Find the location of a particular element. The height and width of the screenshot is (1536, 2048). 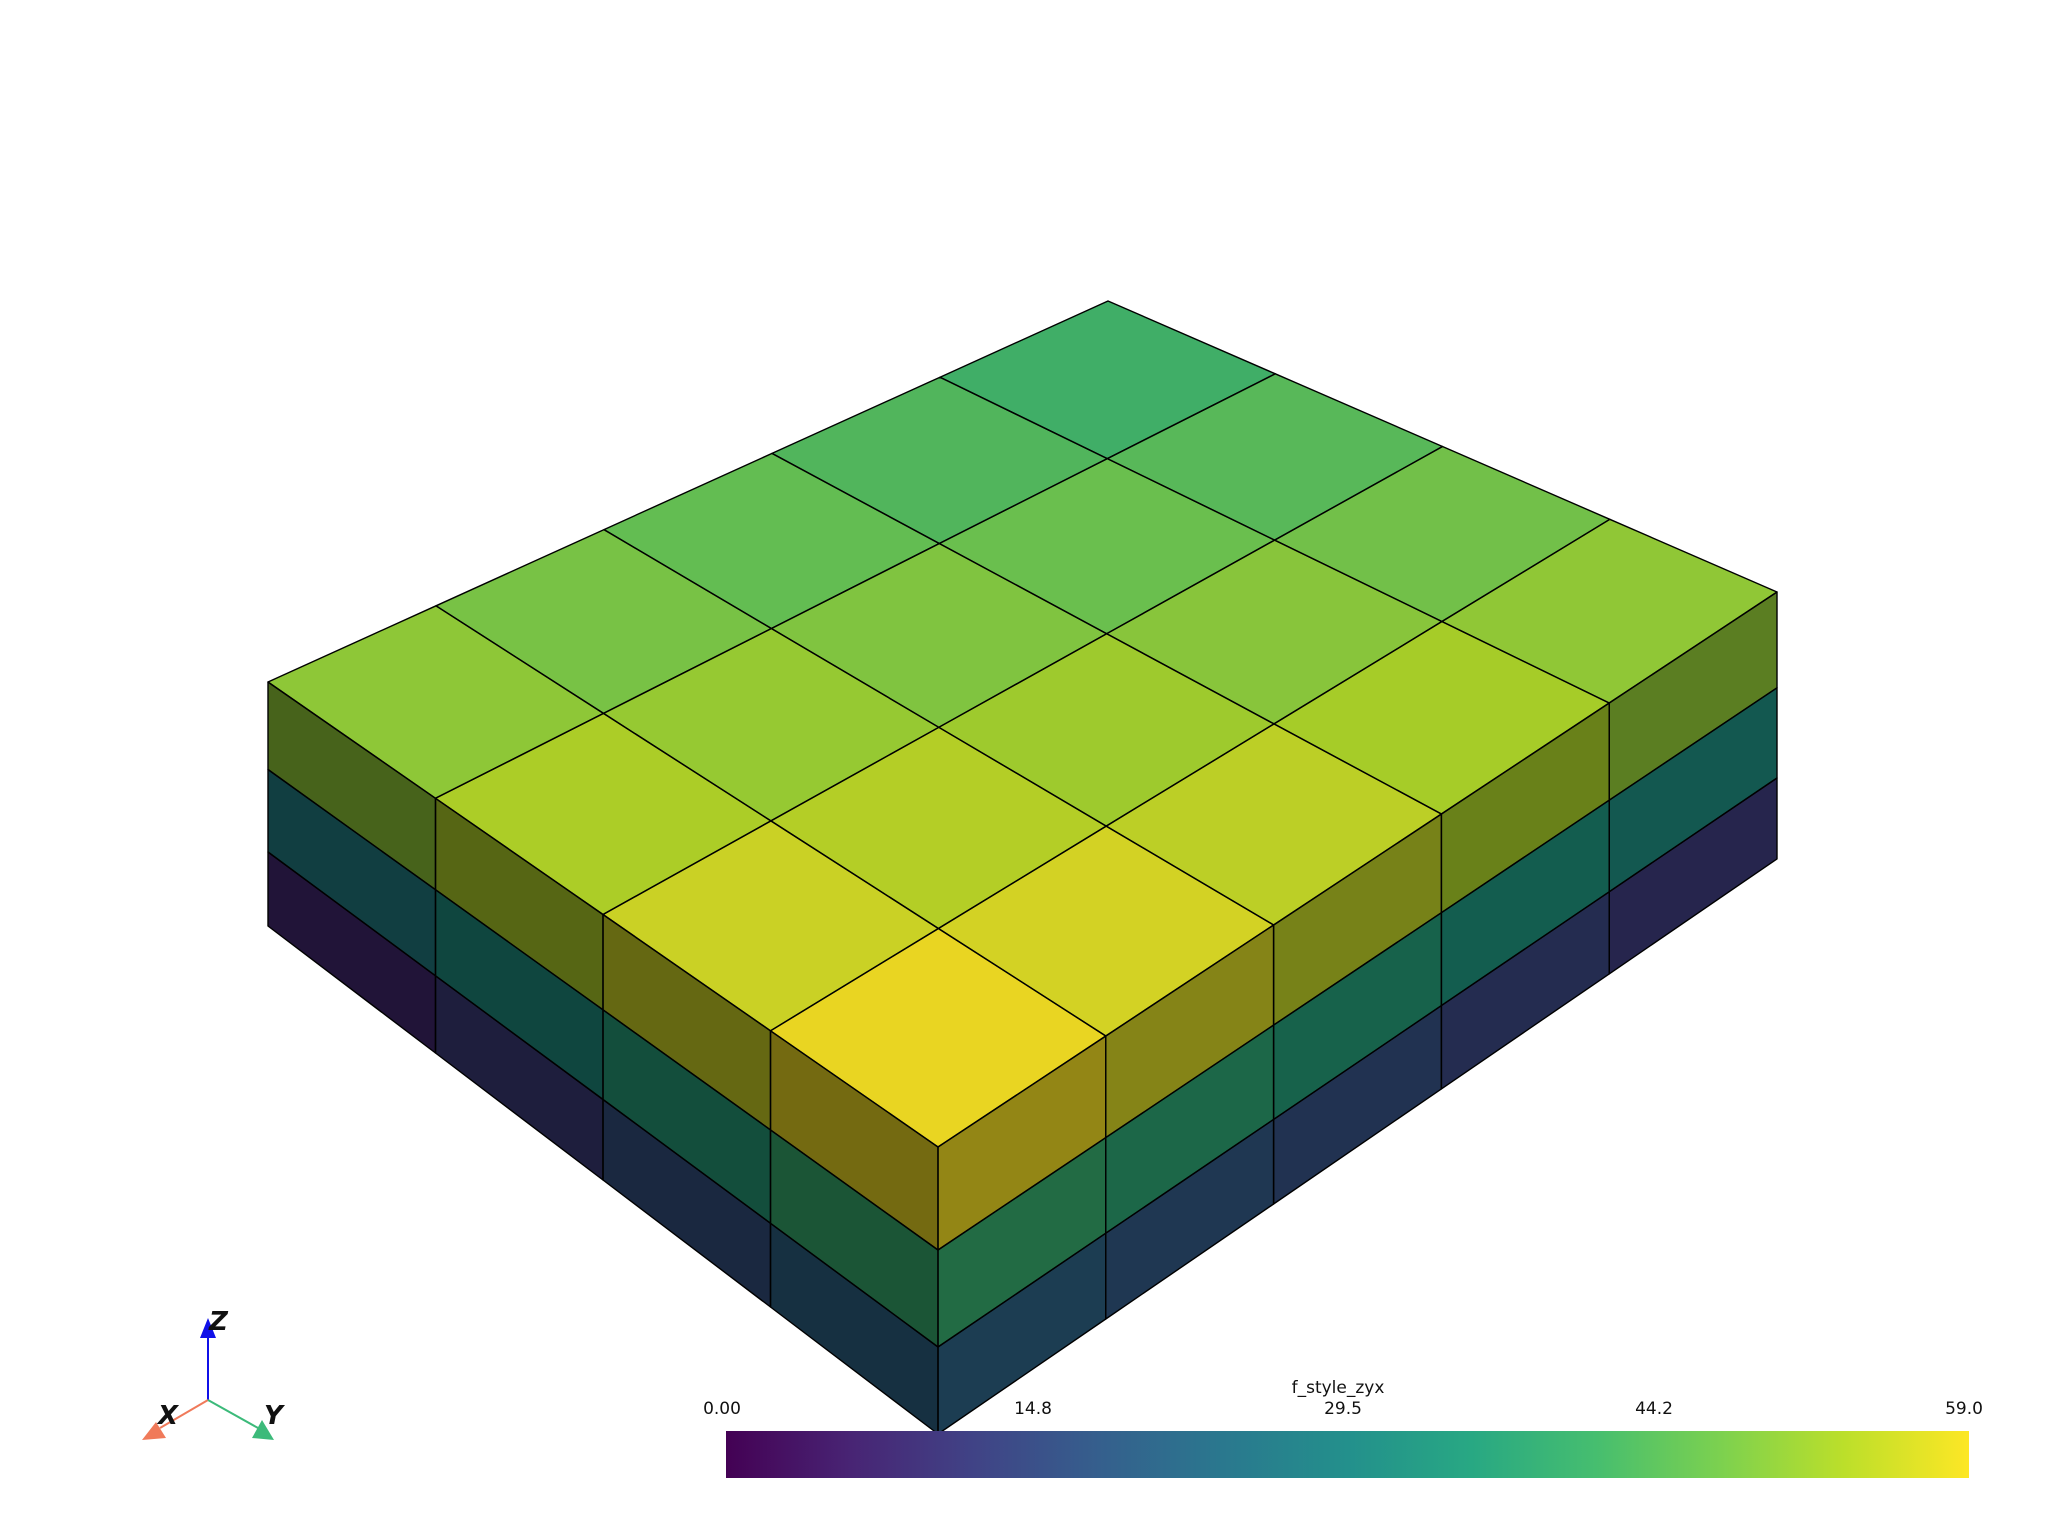

x-axis-line is located at coordinates (184, 1414).